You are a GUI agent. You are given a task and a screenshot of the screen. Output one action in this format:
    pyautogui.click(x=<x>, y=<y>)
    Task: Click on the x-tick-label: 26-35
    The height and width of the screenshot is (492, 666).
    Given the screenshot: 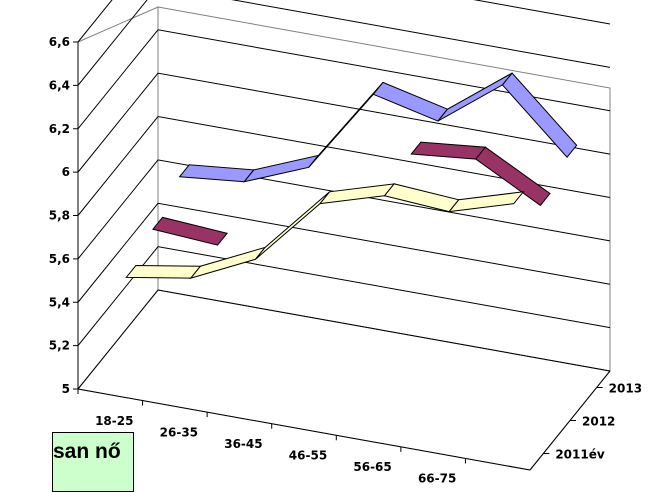 What is the action you would take?
    pyautogui.click(x=179, y=432)
    